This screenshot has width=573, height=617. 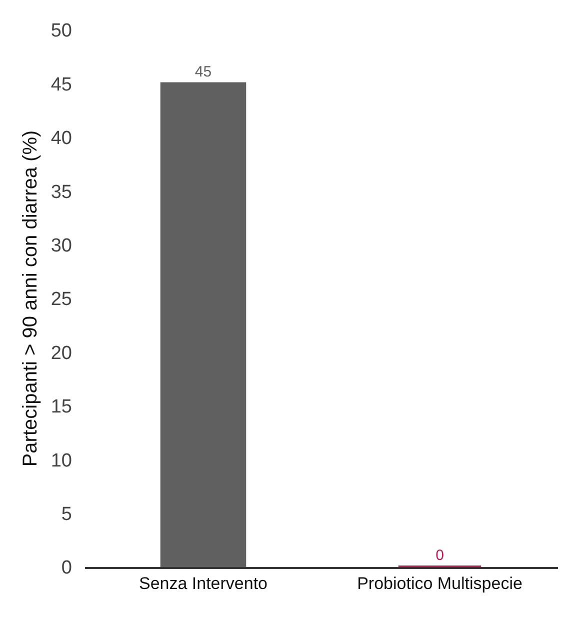 What do you see at coordinates (61, 192) in the screenshot?
I see `y-tick-label: 35` at bounding box center [61, 192].